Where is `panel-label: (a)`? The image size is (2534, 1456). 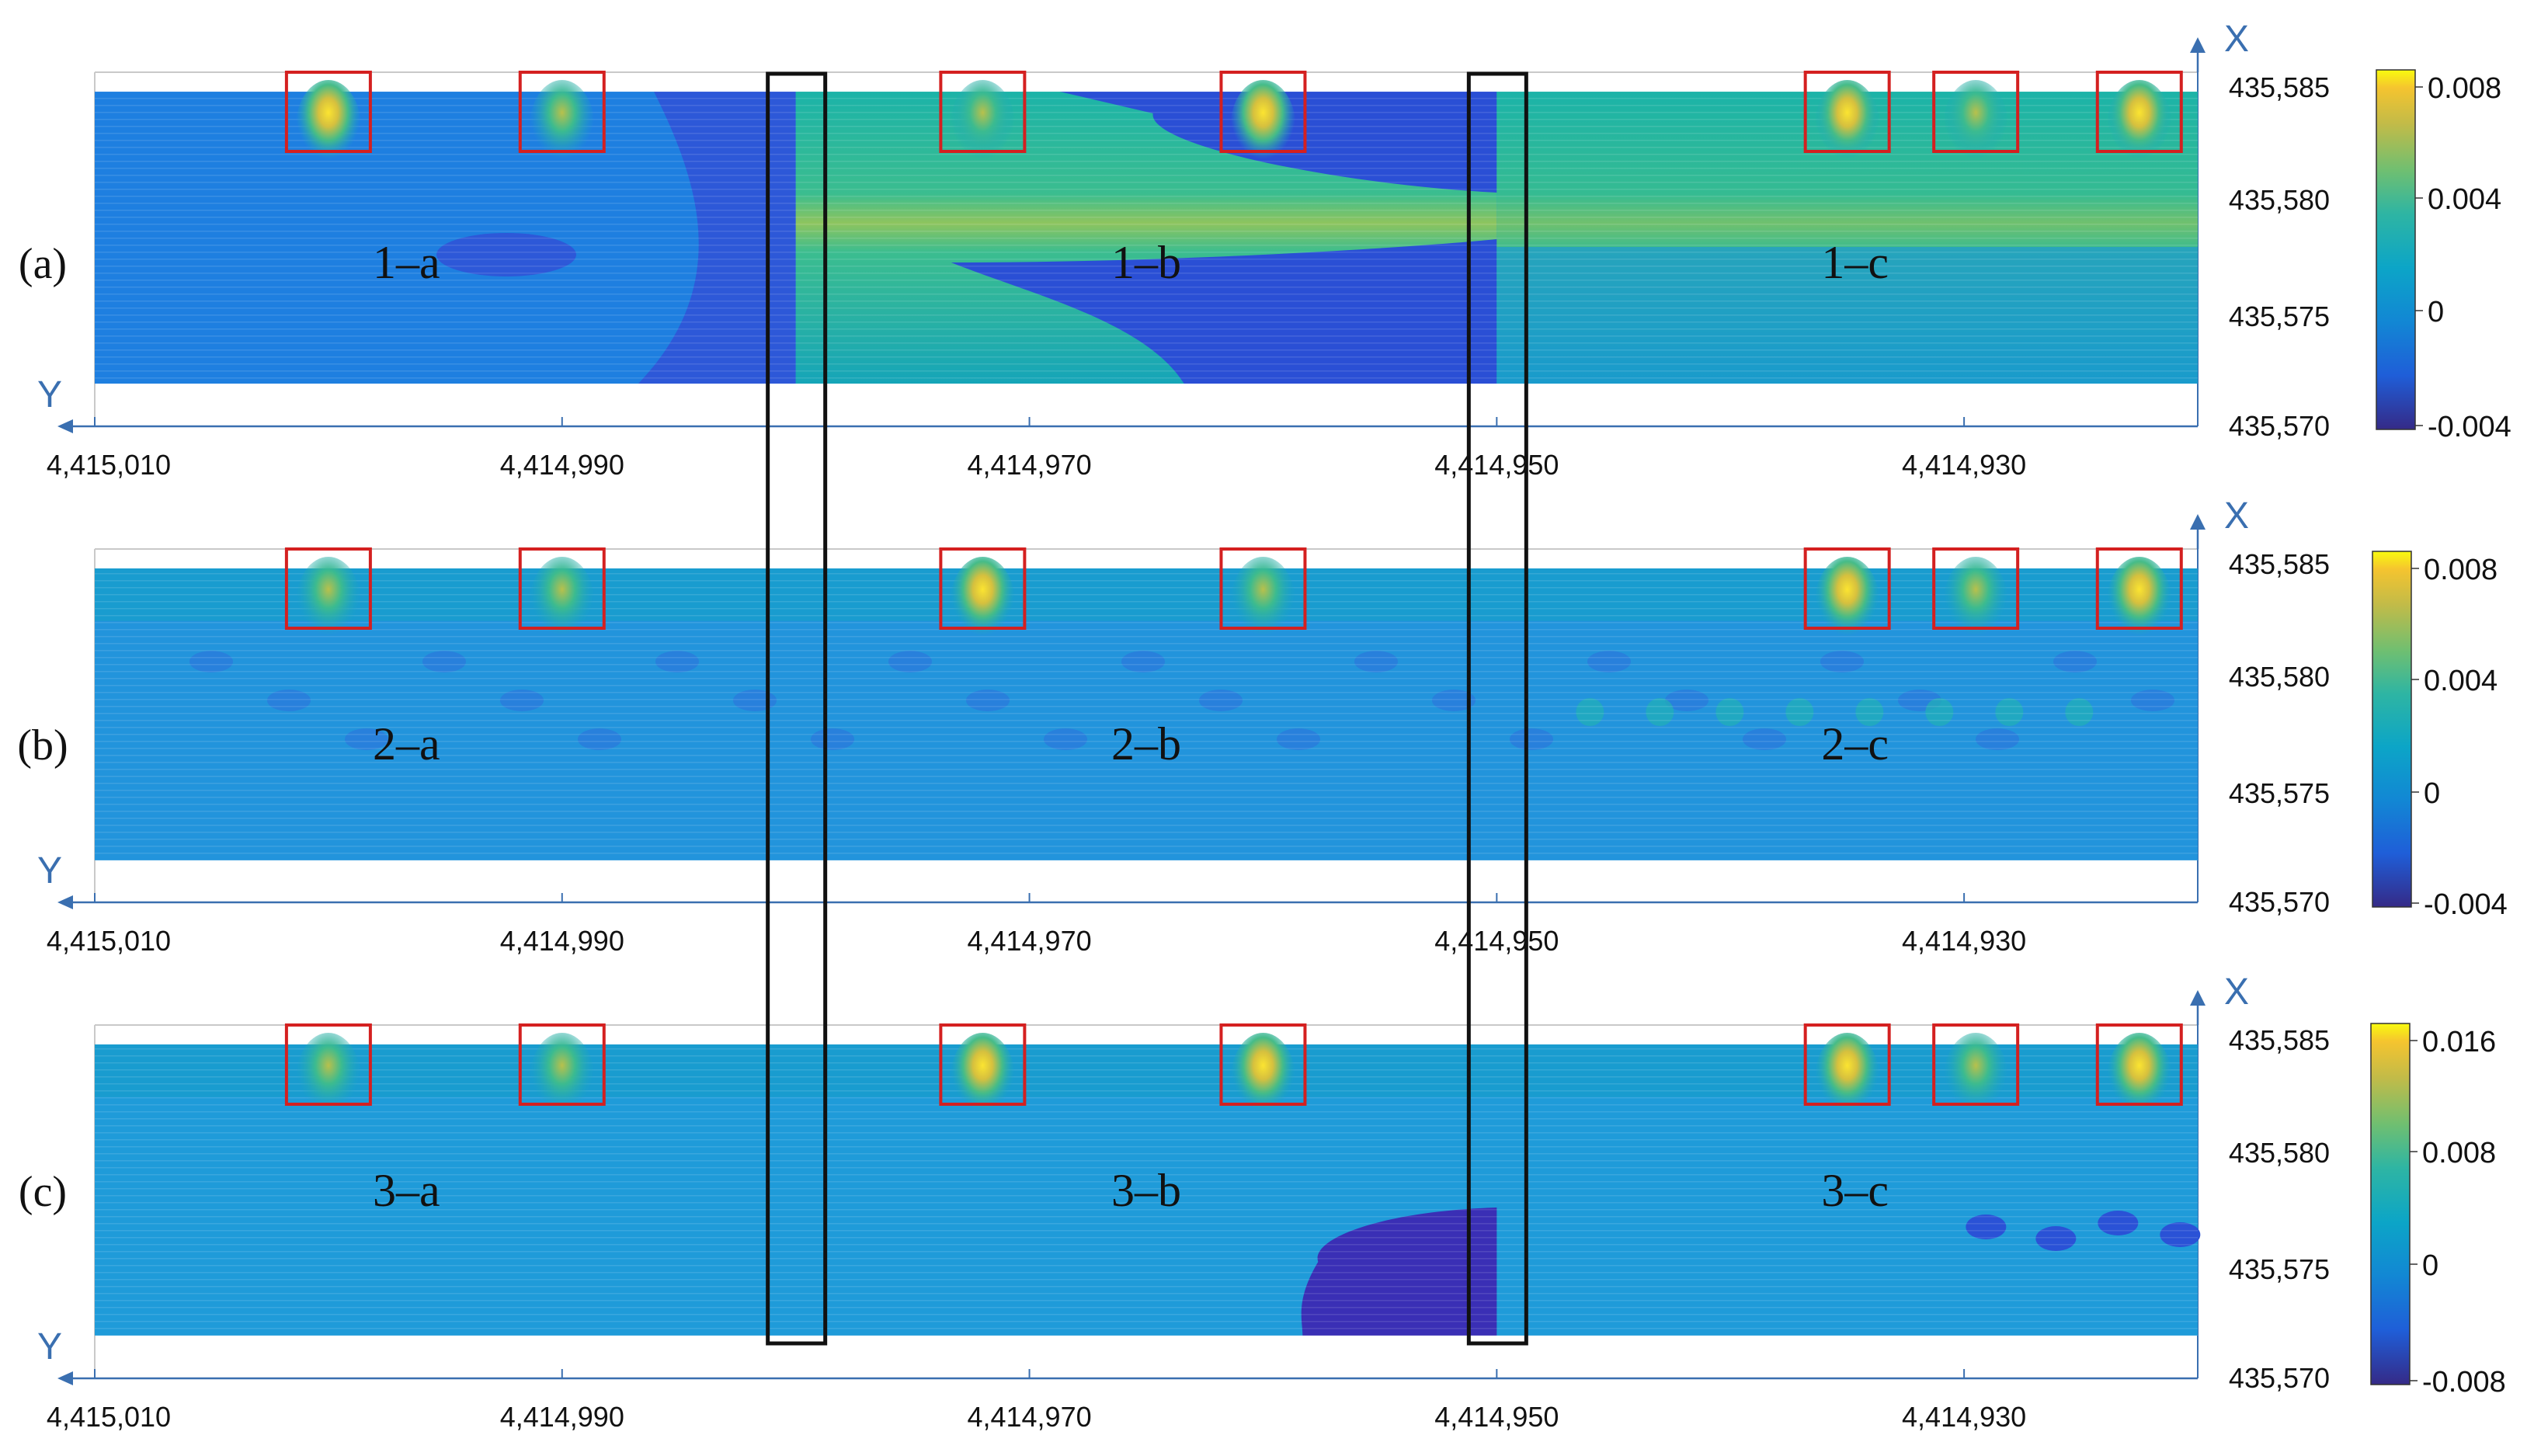
panel-label: (a) is located at coordinates (43, 264).